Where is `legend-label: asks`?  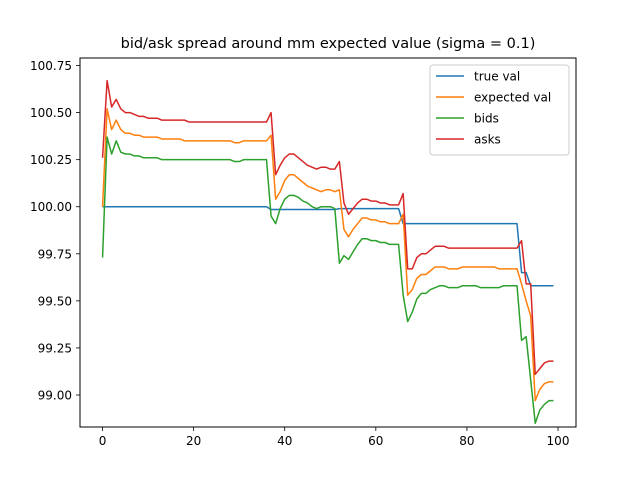 legend-label: asks is located at coordinates (487, 140).